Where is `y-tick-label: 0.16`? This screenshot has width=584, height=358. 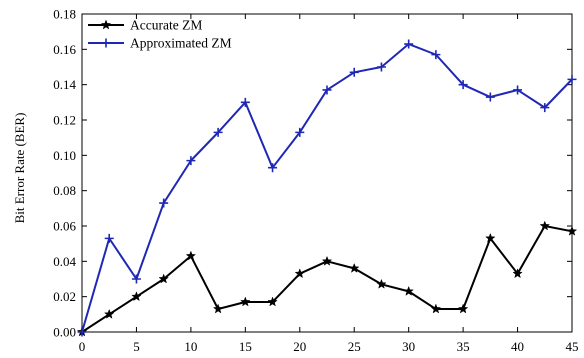
y-tick-label: 0.16 is located at coordinates (64, 49).